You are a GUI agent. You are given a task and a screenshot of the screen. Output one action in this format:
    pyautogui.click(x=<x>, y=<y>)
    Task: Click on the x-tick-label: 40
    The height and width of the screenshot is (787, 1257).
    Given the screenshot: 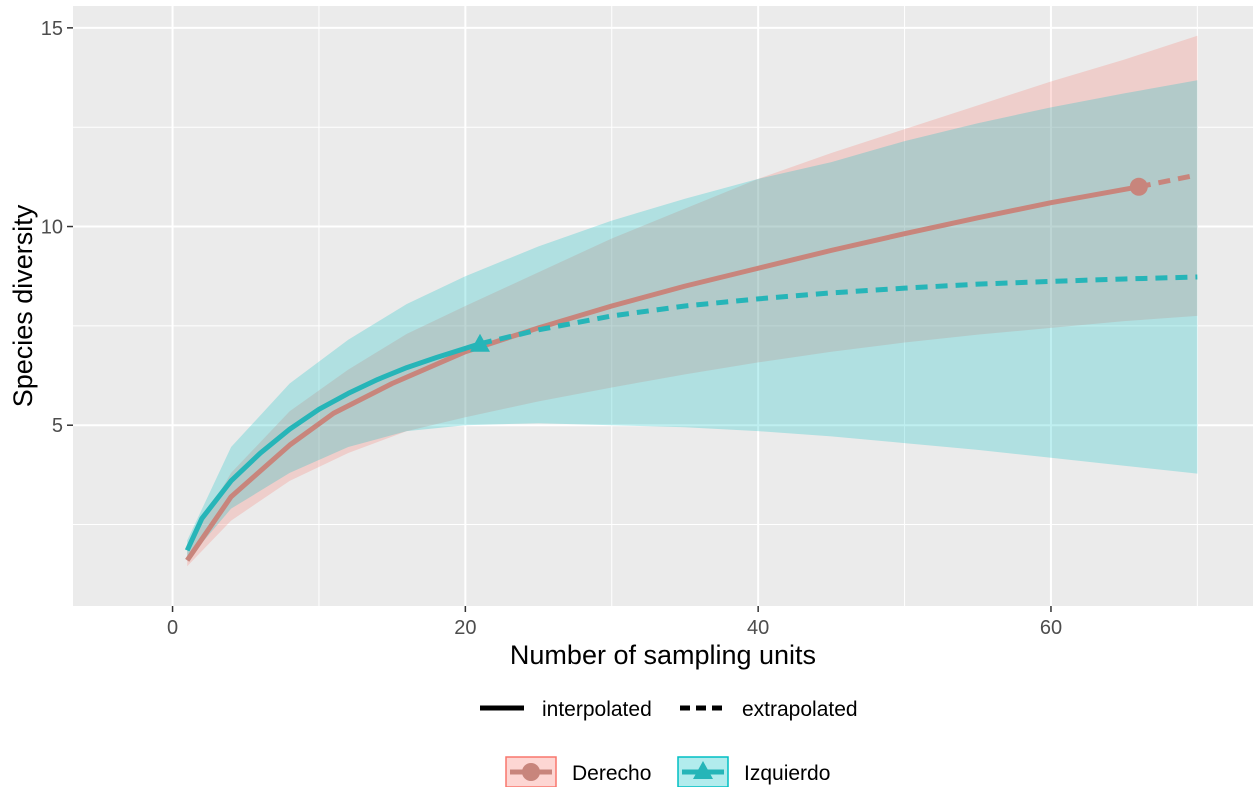 What is the action you would take?
    pyautogui.click(x=758, y=628)
    